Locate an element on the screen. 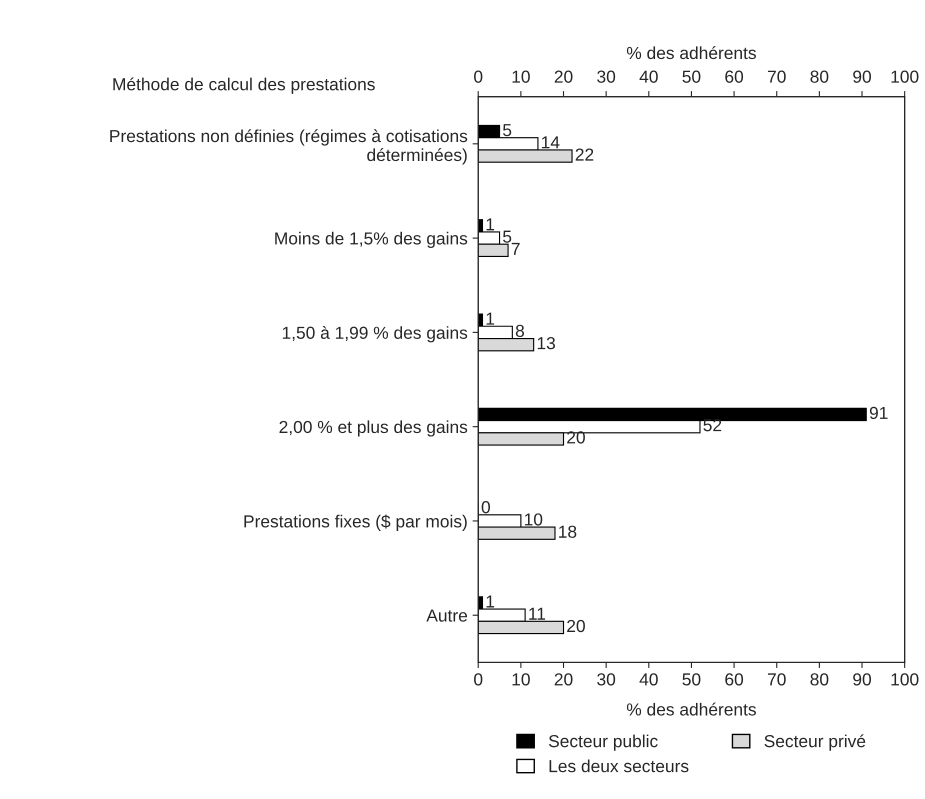 The width and height of the screenshot is (925, 799). data-label: 13 is located at coordinates (546, 343).